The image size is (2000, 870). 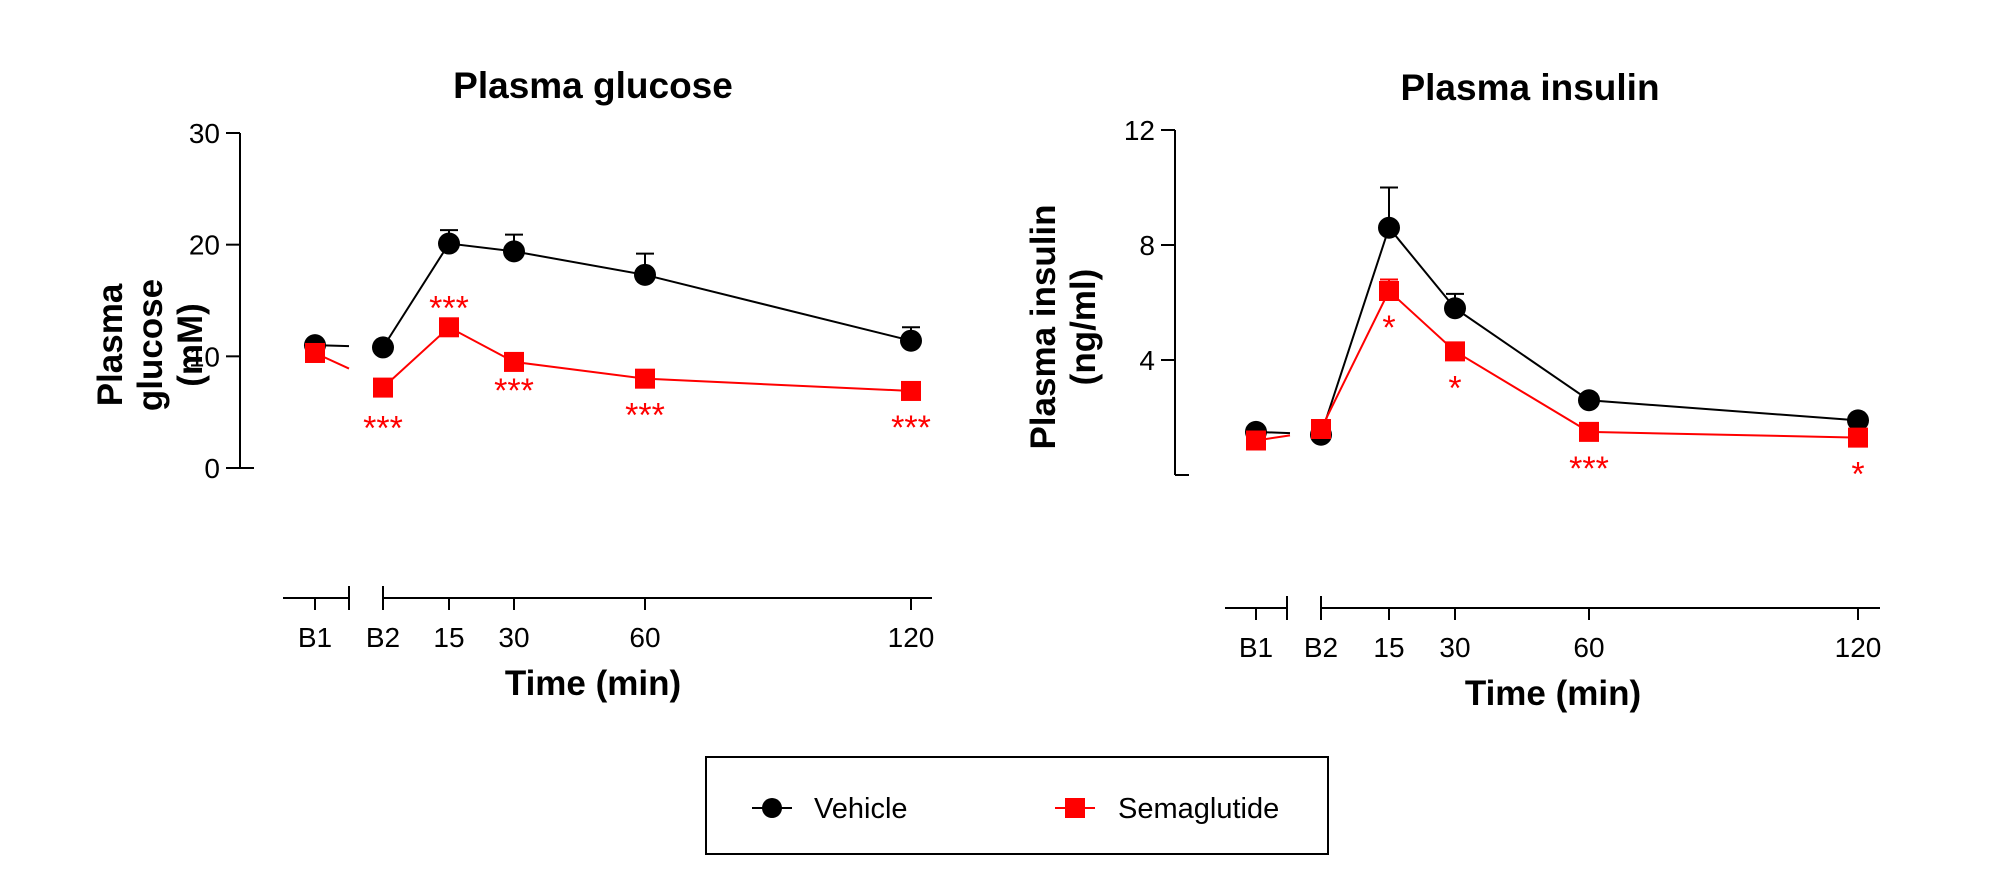 What do you see at coordinates (1147, 245) in the screenshot?
I see `y-tick-label: 8` at bounding box center [1147, 245].